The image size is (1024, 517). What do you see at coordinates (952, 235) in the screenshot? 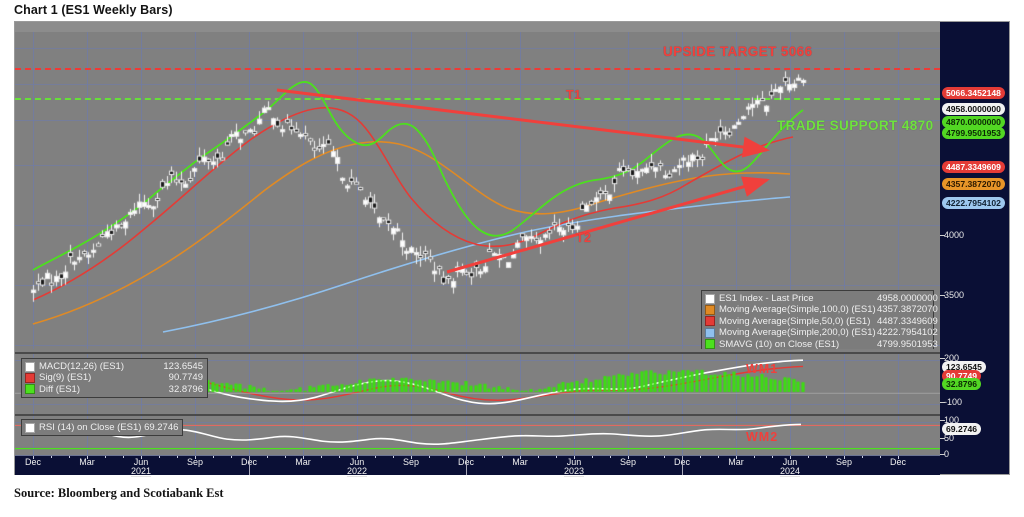
I see `axis-tick-label: 4000` at bounding box center [952, 235].